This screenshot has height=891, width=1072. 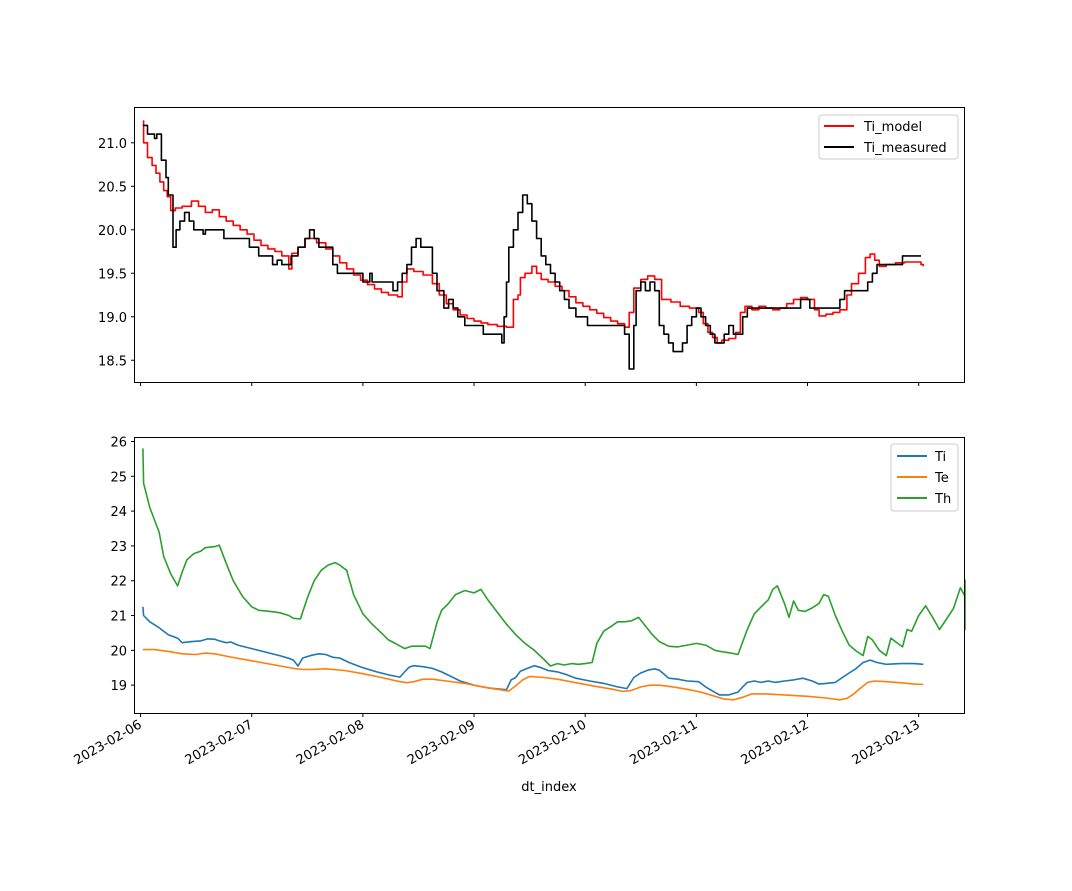 What do you see at coordinates (942, 499) in the screenshot?
I see `legend-label-th: Th` at bounding box center [942, 499].